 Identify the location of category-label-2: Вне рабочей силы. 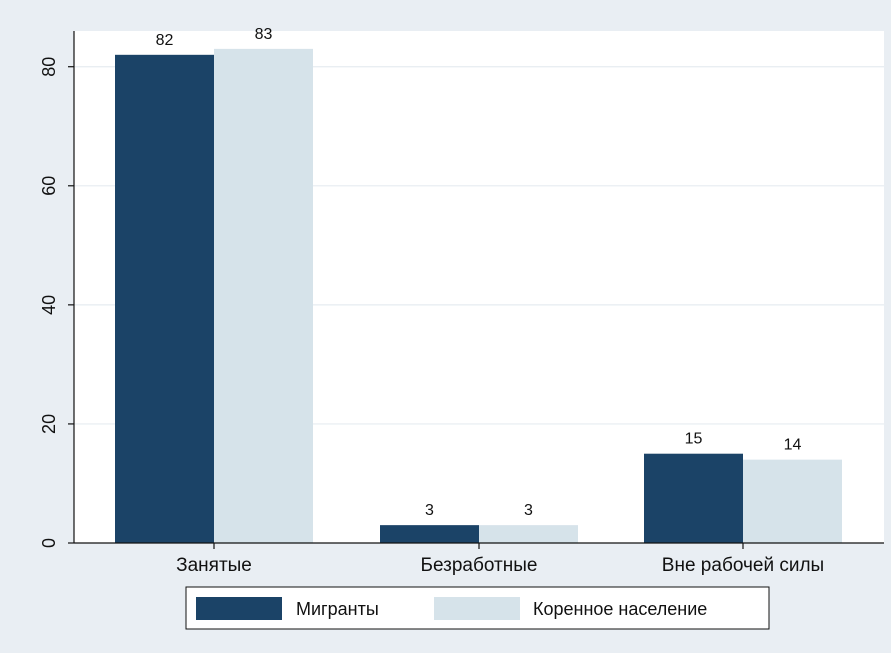
(743, 565).